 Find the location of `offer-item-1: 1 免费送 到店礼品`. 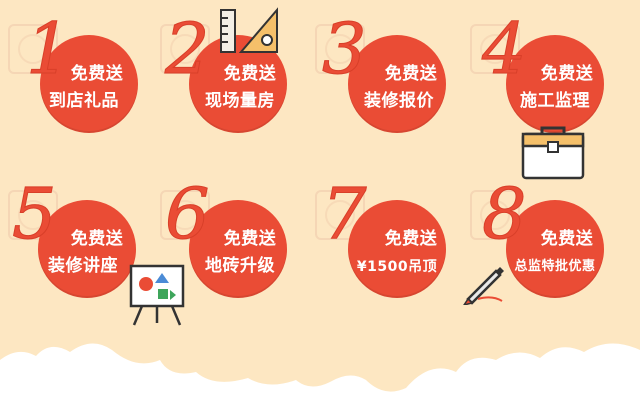

offer-item-1: 1 免费送 到店礼品 is located at coordinates (70, 70).